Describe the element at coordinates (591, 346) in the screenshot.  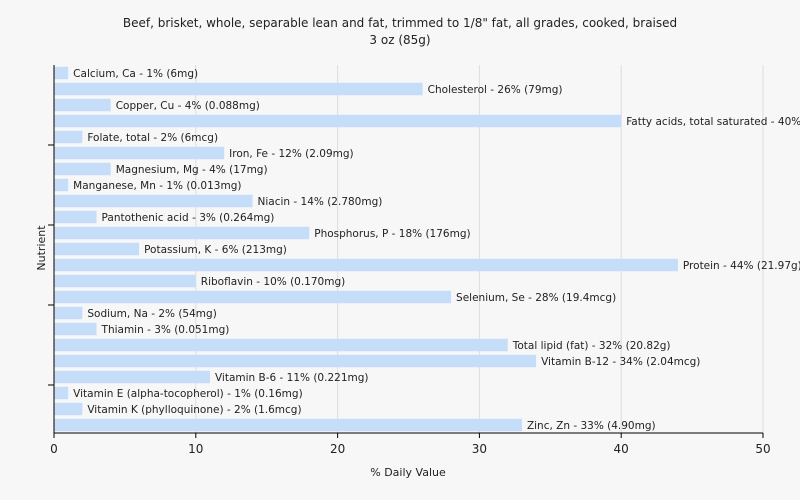
I see `bar-label: Total lipid (fat) - 32% (20.82g)` at that location.